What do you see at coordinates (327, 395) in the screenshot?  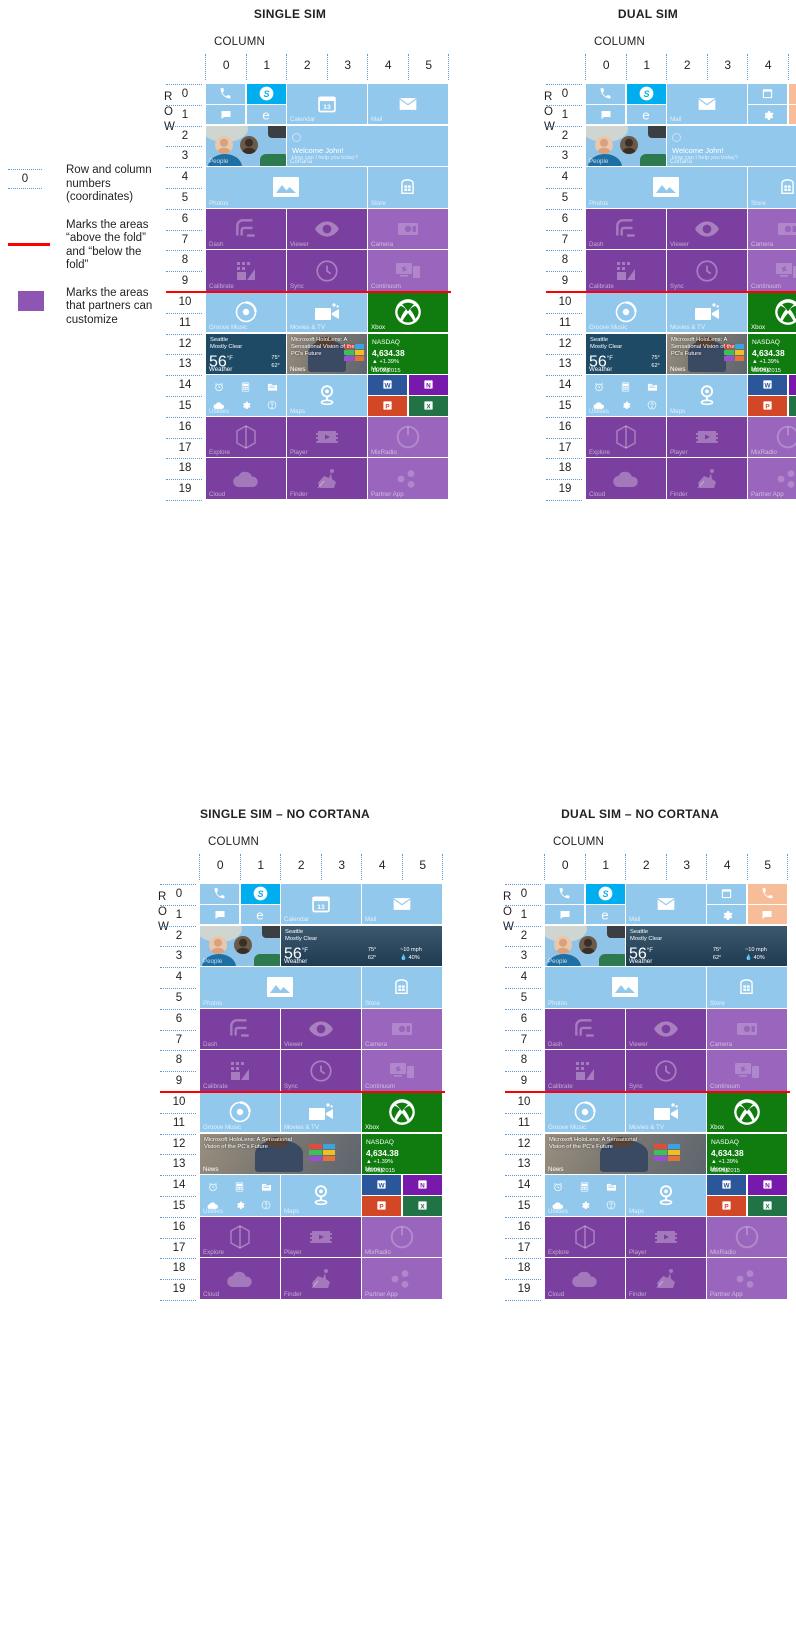 I see `tile-maps: Maps` at bounding box center [327, 395].